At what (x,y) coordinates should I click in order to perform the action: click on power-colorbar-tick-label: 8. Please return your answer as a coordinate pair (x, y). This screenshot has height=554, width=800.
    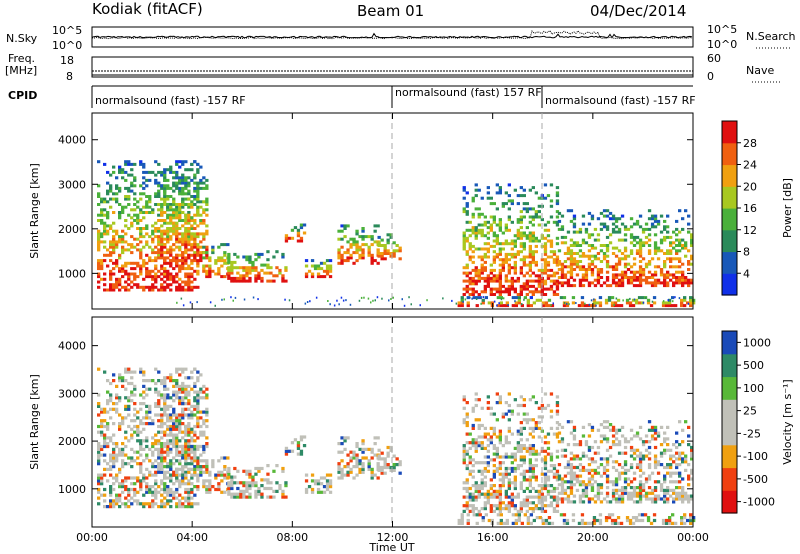
    Looking at the image, I should click on (746, 252).